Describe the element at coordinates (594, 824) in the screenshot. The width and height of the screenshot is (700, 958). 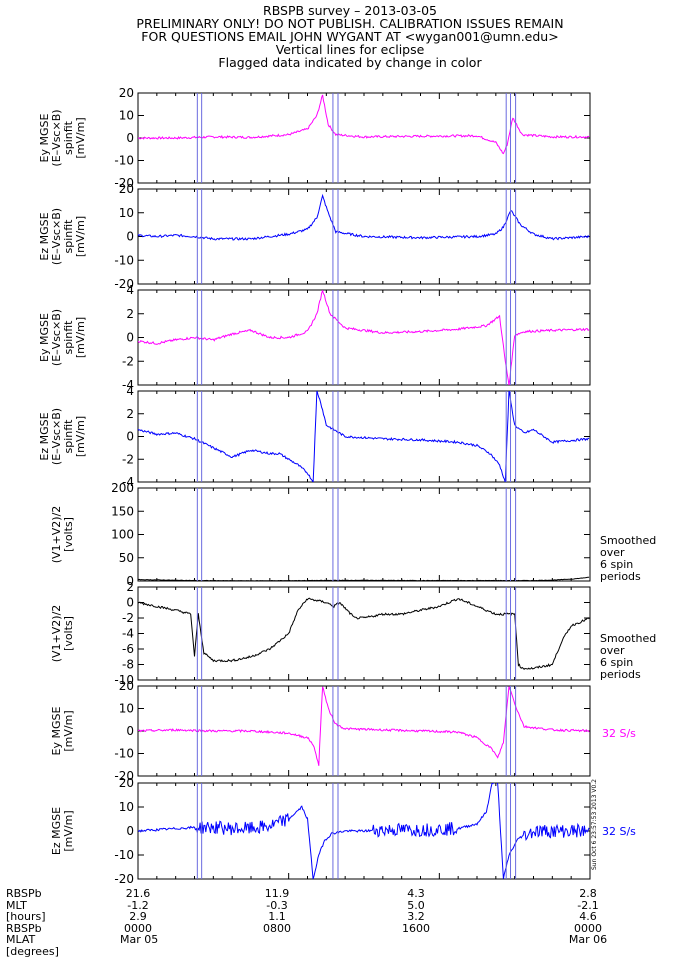
I see `version-stamp: Sun Oct 6 23:57:53 2013 V0.2` at that location.